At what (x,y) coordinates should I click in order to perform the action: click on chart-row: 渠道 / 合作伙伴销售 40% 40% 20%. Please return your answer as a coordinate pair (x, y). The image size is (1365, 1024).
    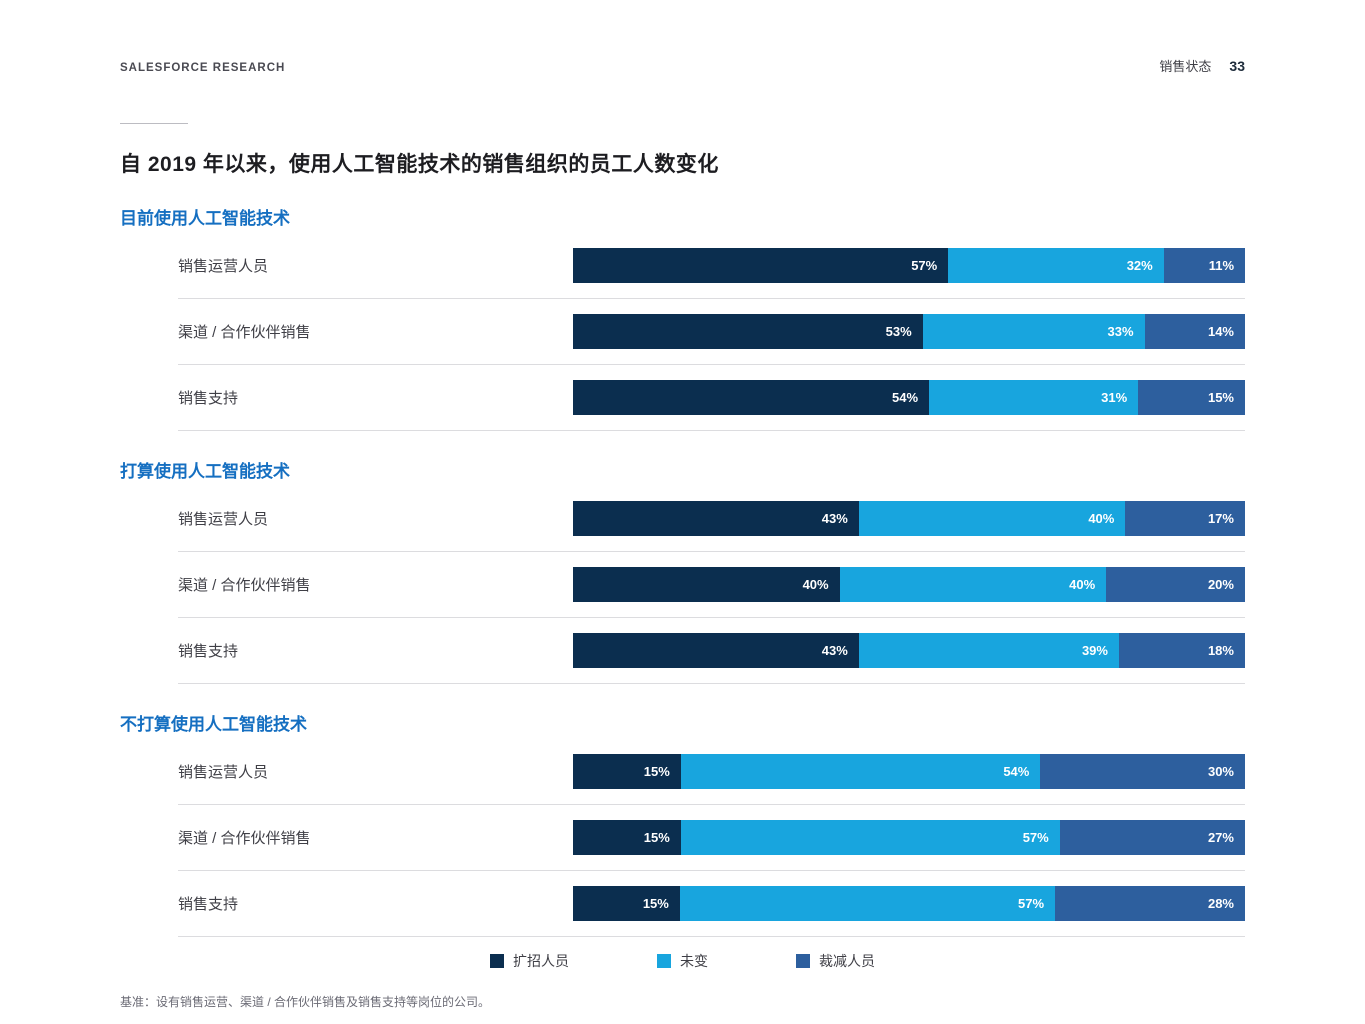
    Looking at the image, I should click on (711, 585).